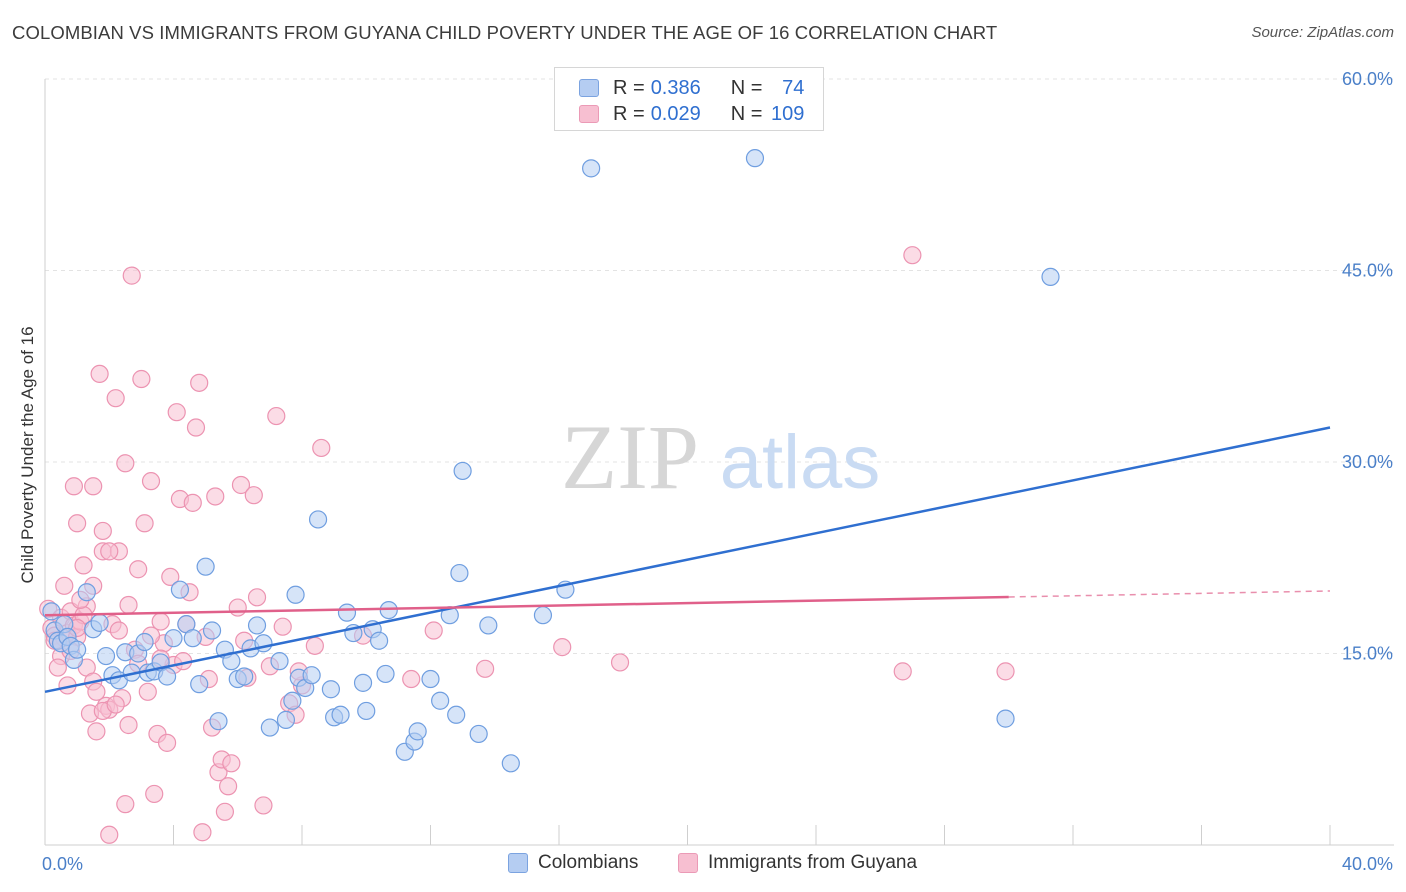 The height and width of the screenshot is (892, 1406). What do you see at coordinates (518, 863) in the screenshot?
I see `series-swatch-blue` at bounding box center [518, 863].